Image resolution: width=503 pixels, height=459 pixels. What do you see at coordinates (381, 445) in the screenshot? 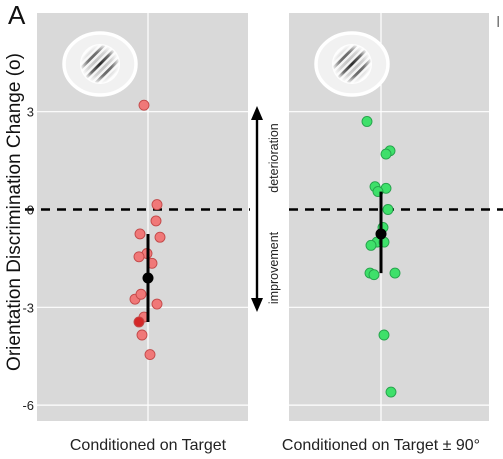
I see `x-axis-label: Conditioned on Target ± 90°` at bounding box center [381, 445].